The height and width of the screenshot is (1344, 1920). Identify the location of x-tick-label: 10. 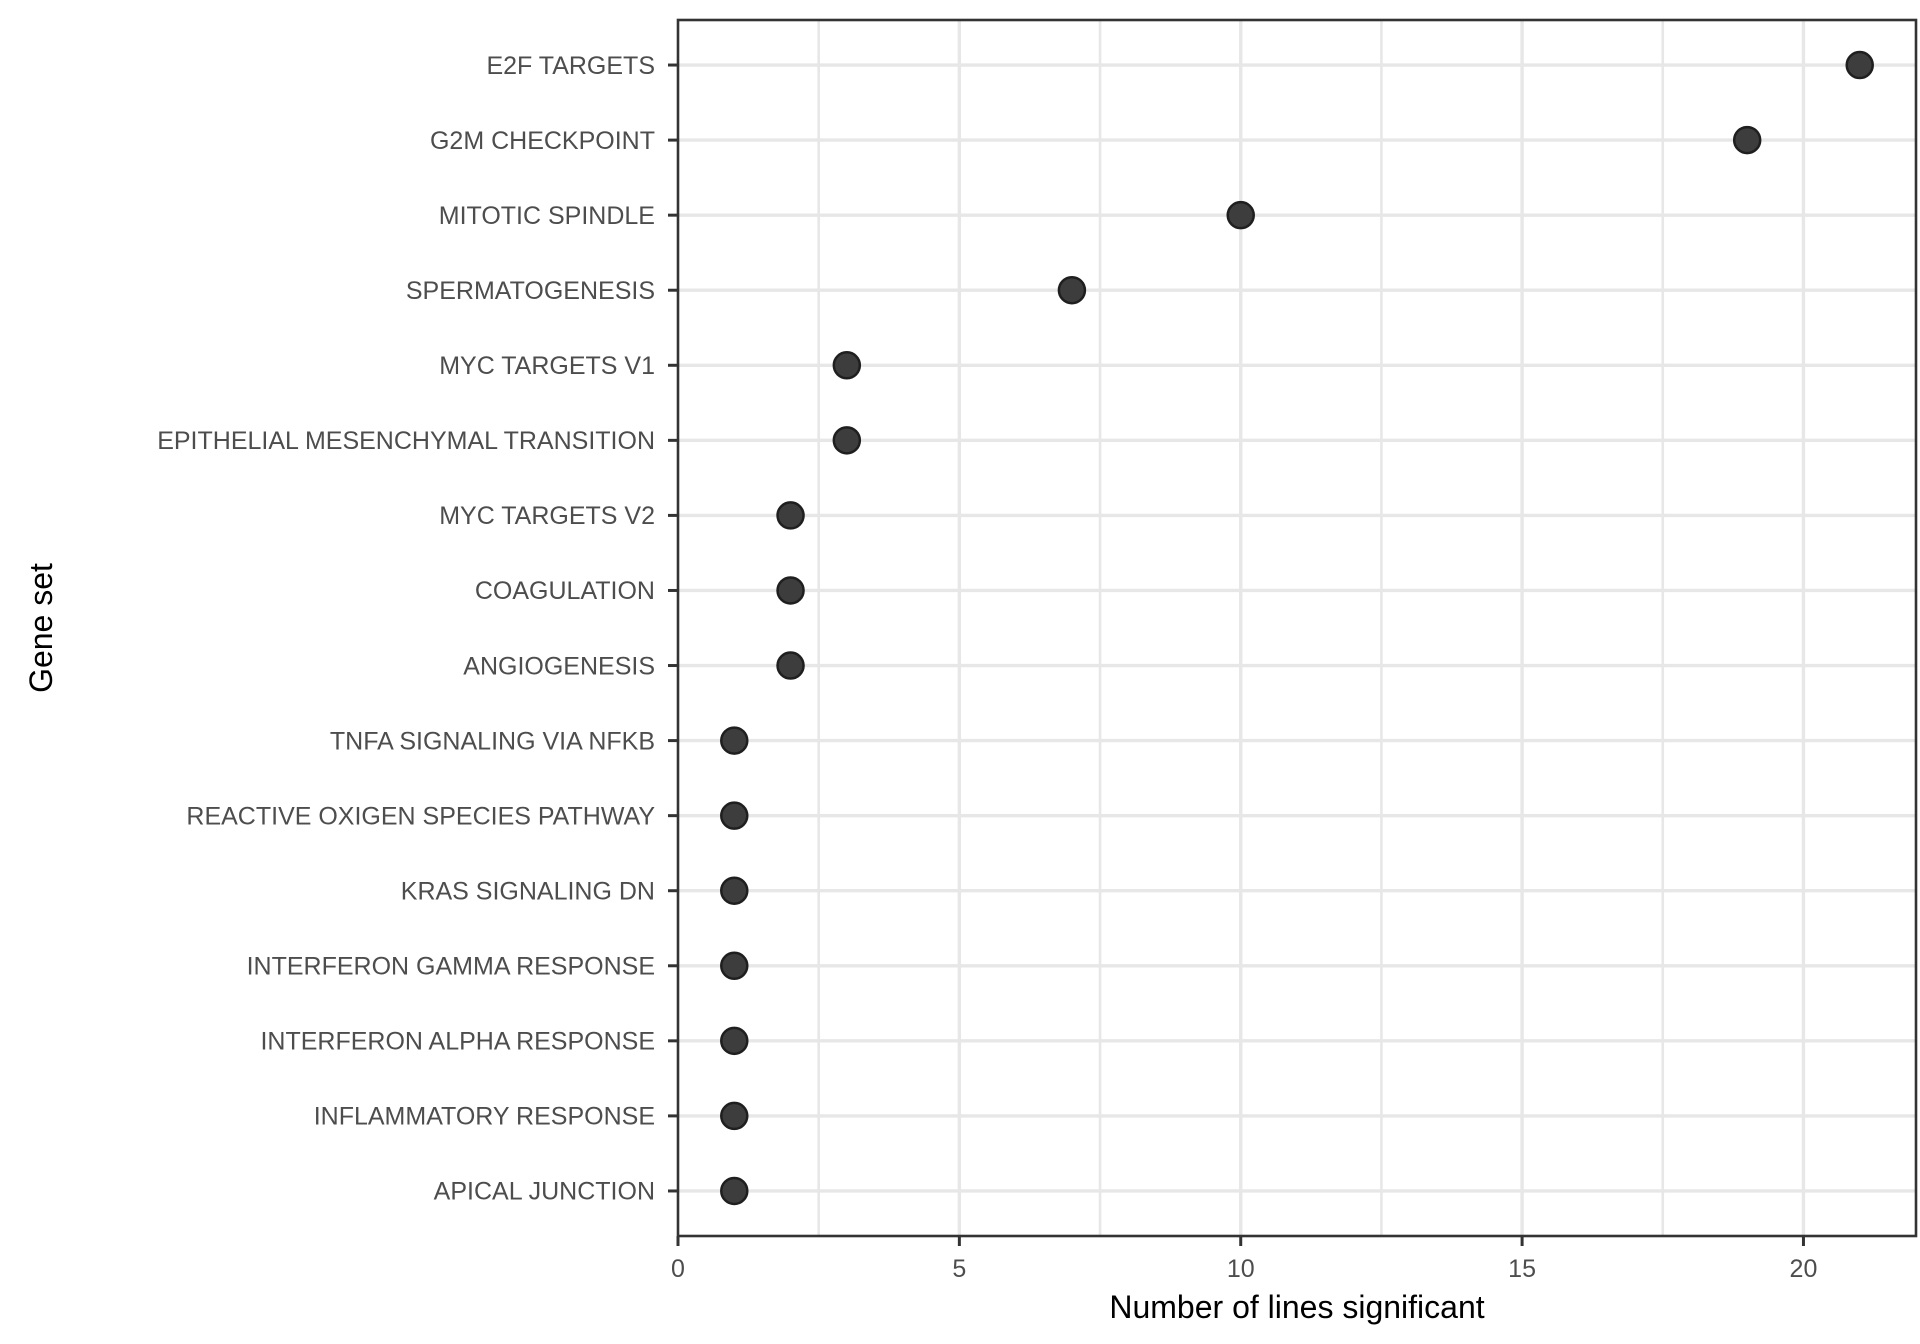
(1241, 1269).